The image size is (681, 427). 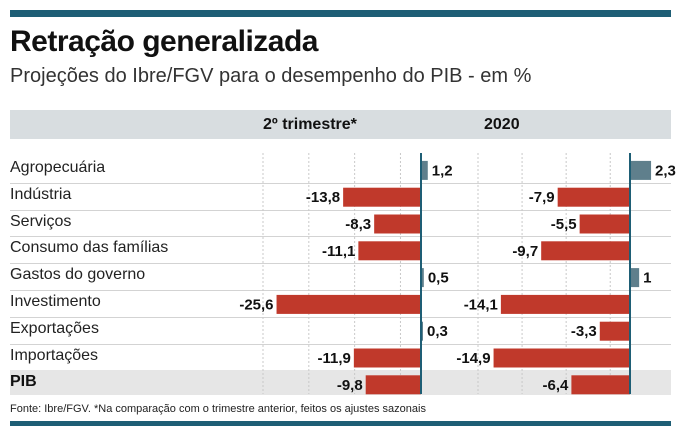 I want to click on value-label-0-3: -11,1, so click(x=338, y=251).